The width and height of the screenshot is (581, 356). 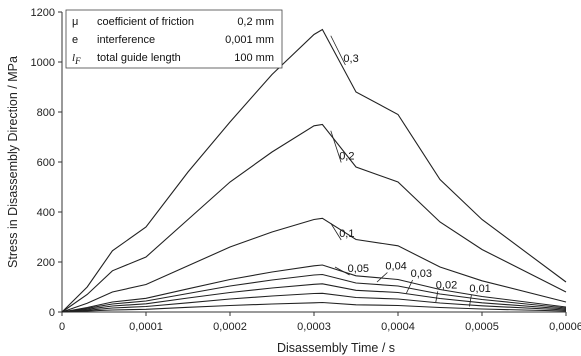 I want to click on y-tick-label: 0, so click(x=52, y=313).